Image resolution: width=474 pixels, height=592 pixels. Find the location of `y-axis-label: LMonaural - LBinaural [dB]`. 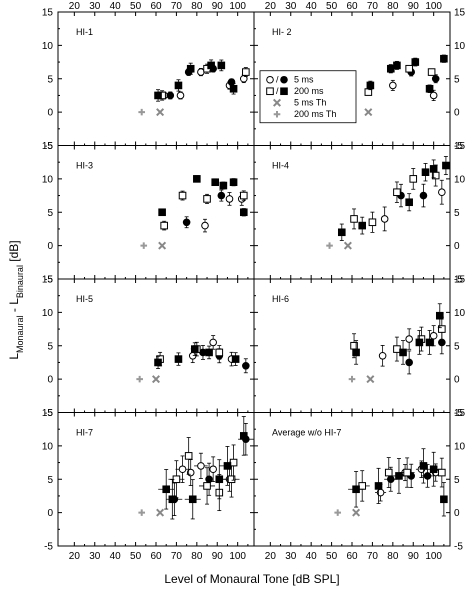

y-axis-label: LMonaural - LBinaural [dB] is located at coordinates (16, 299).